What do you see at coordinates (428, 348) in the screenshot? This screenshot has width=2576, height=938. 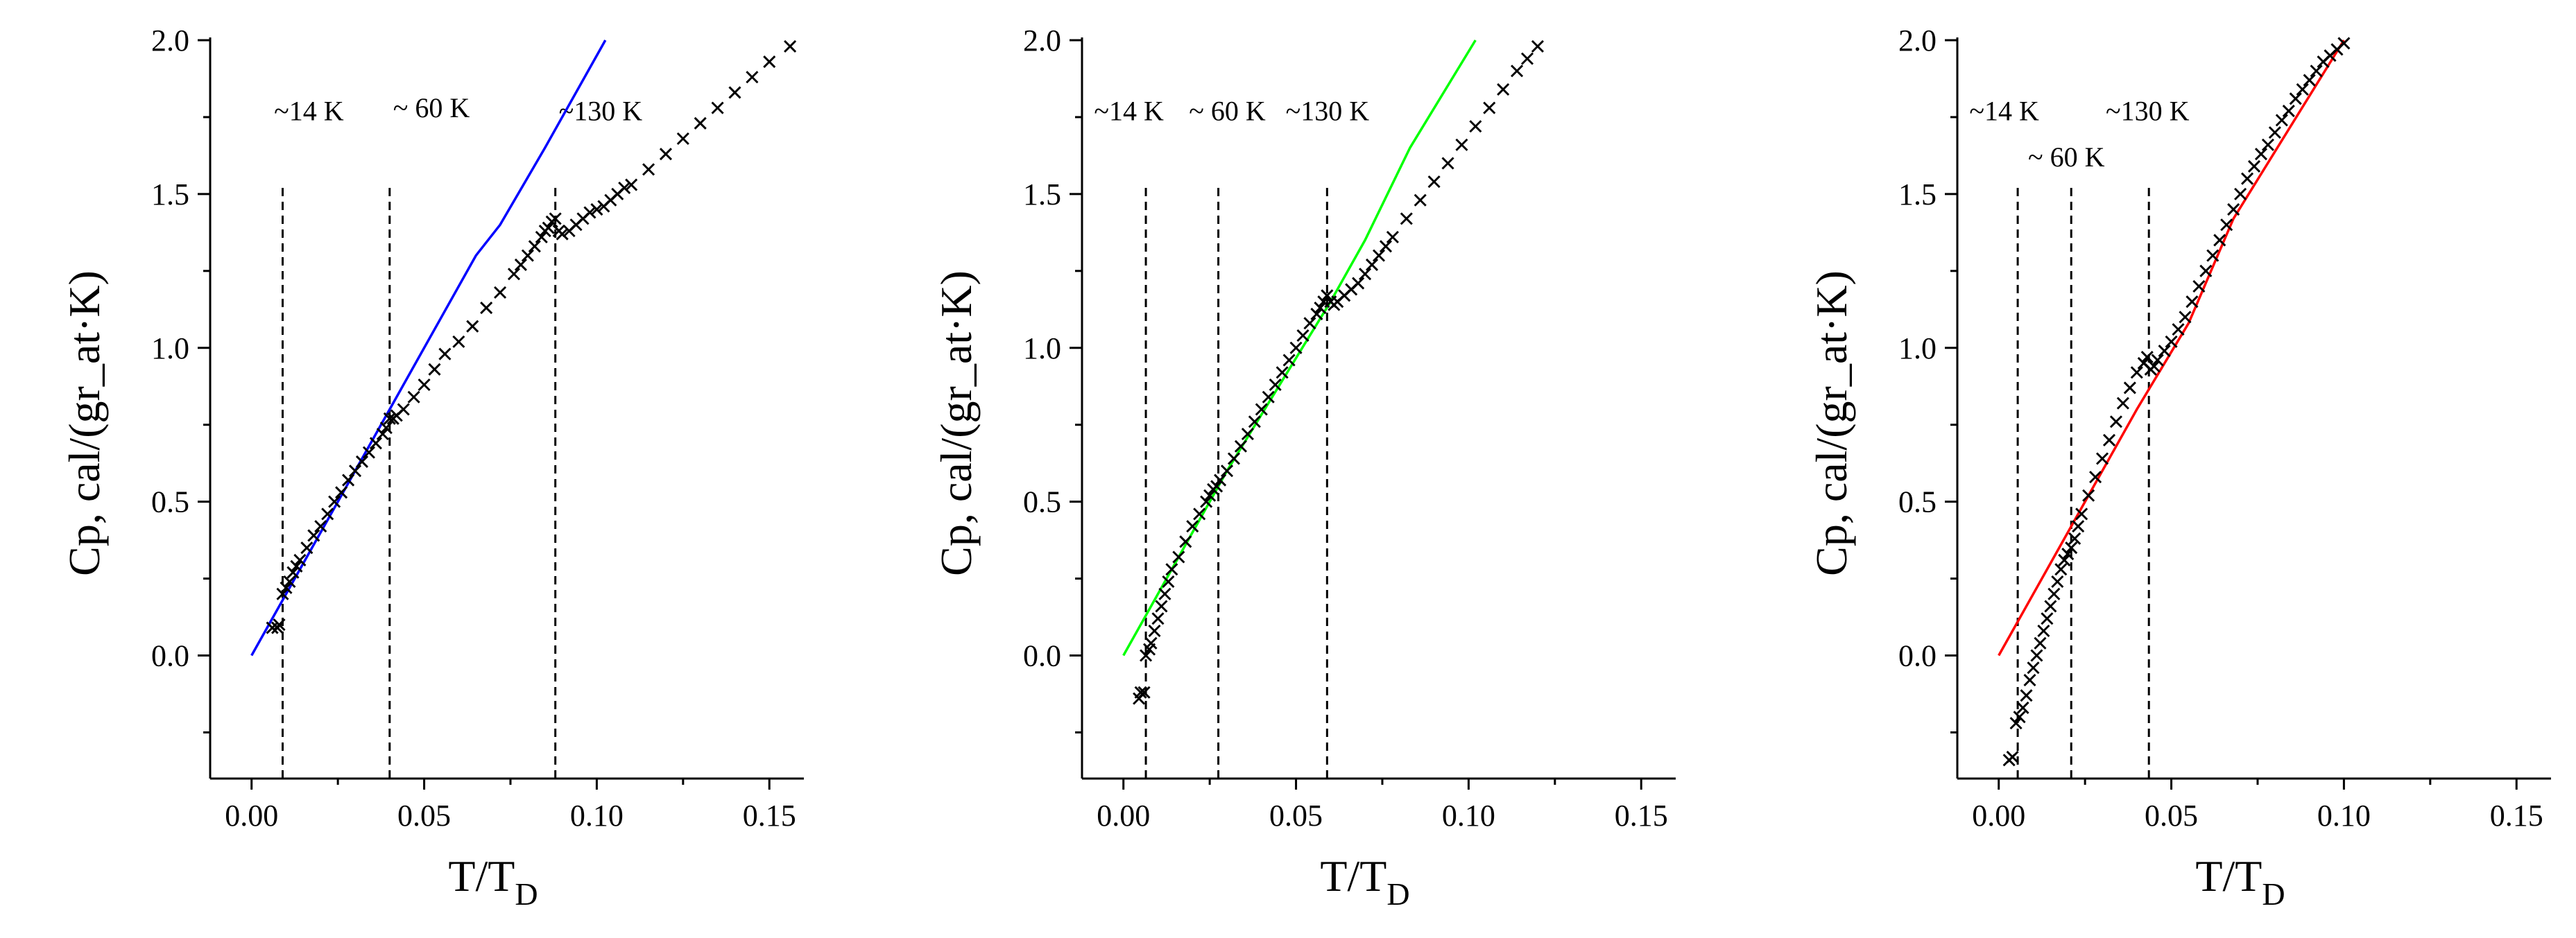 I see `fit-line` at bounding box center [428, 348].